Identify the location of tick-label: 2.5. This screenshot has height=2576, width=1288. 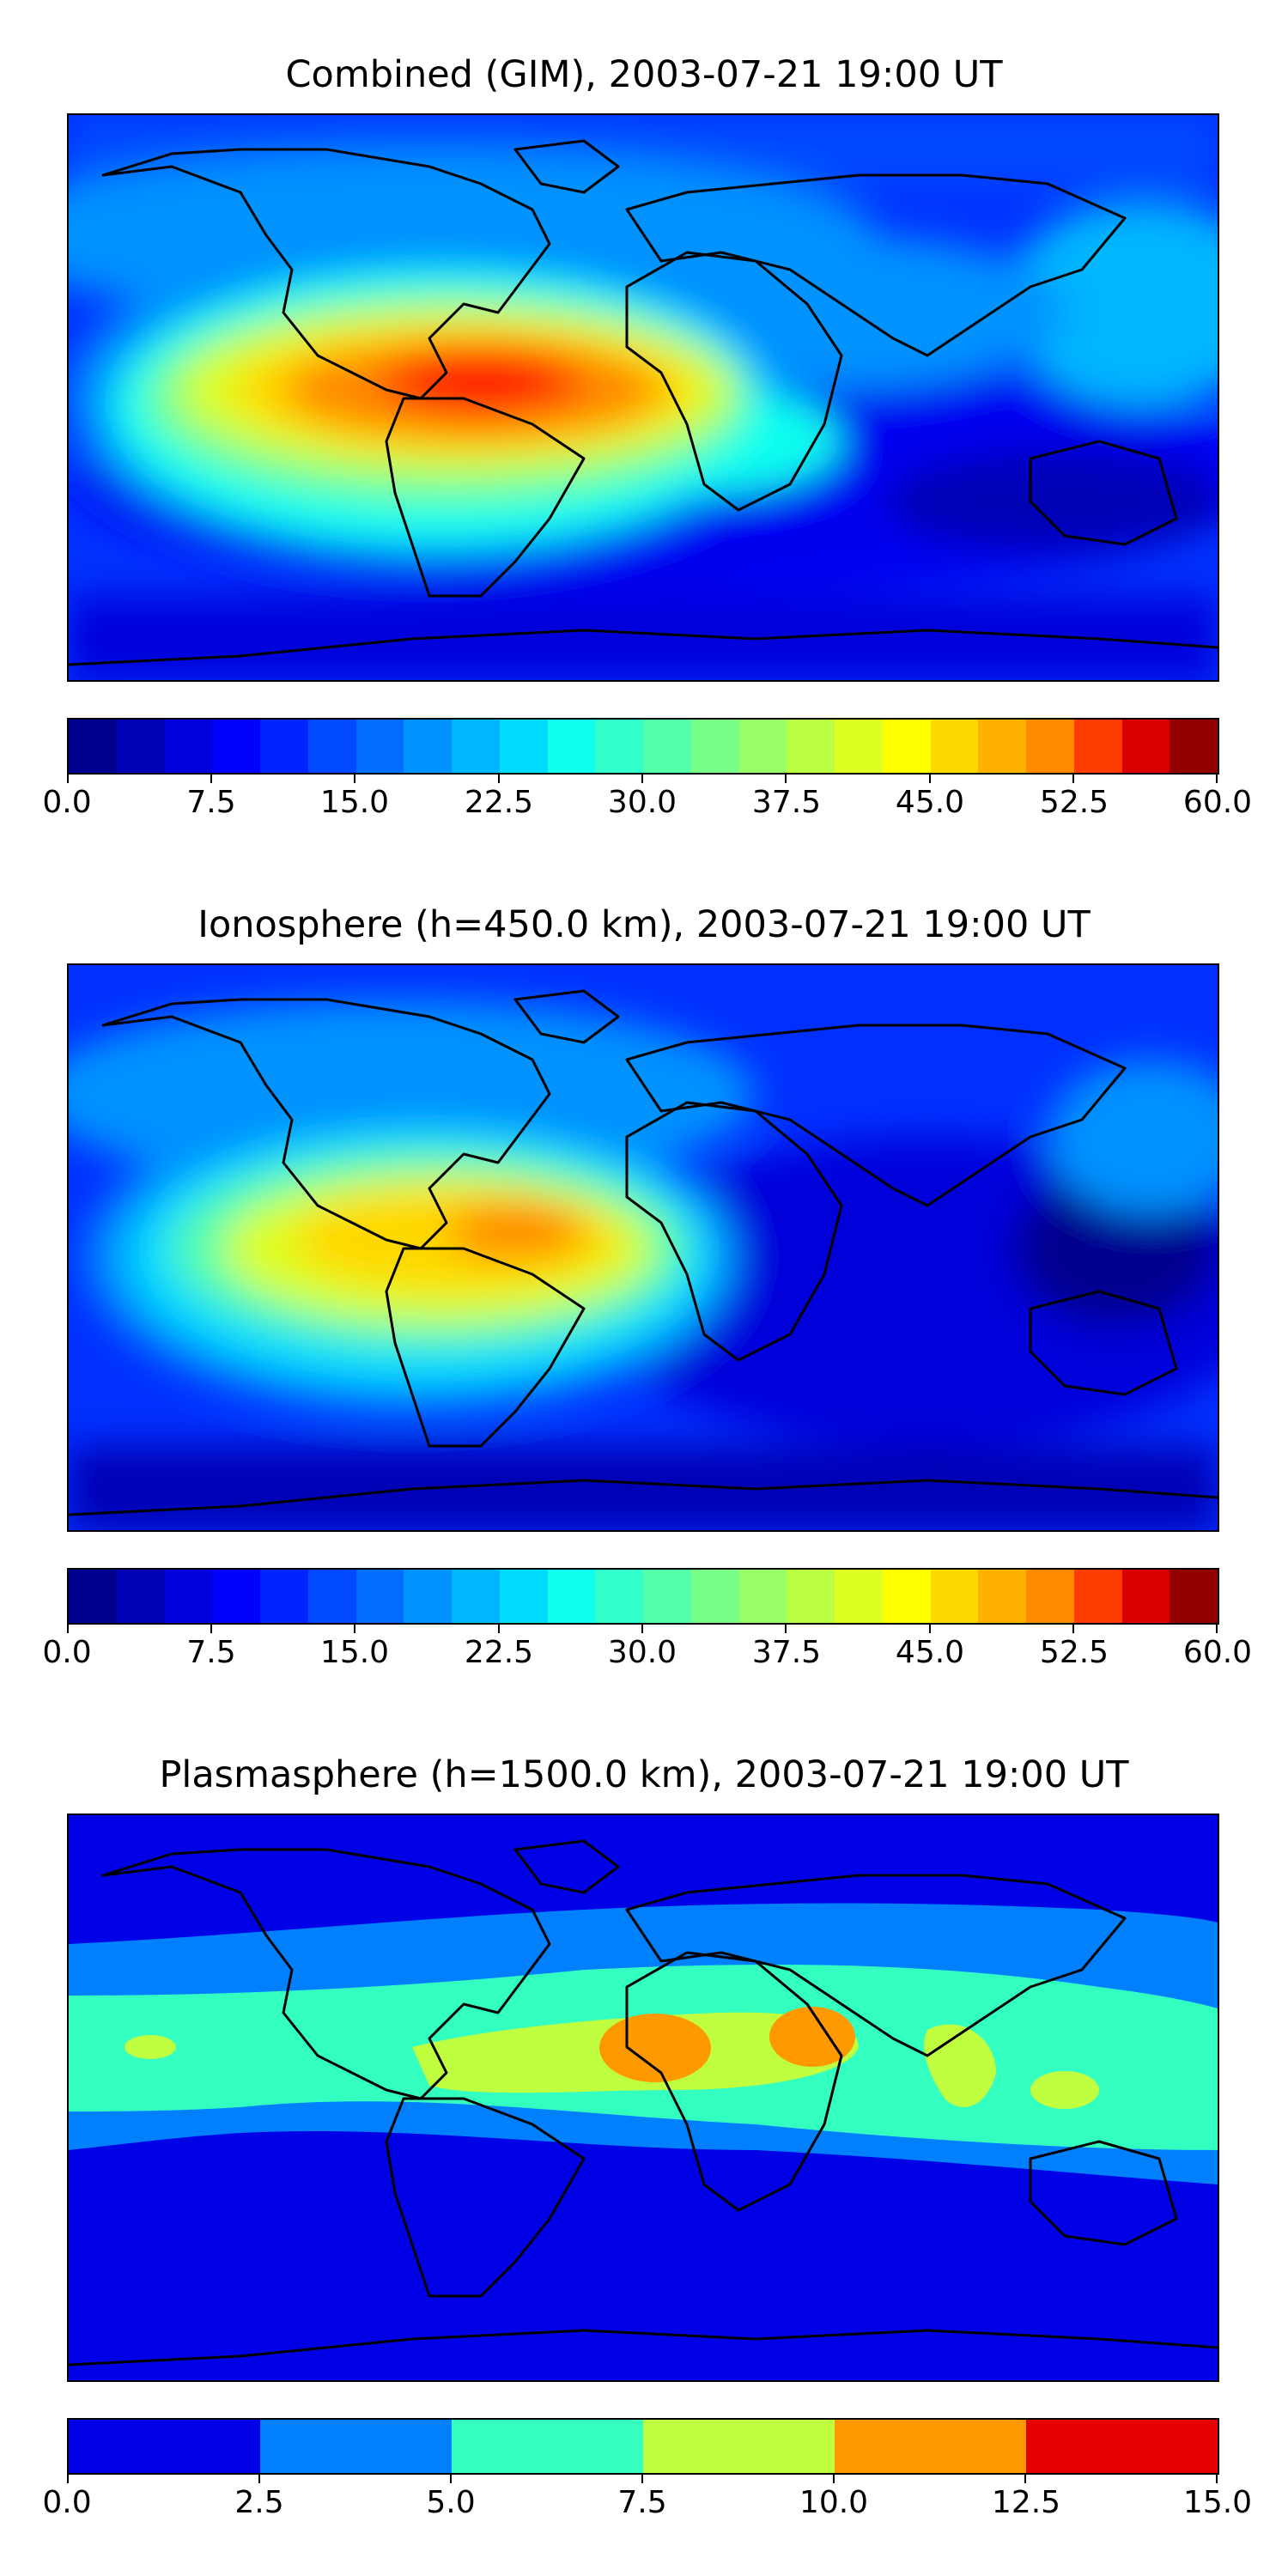
(259, 2502).